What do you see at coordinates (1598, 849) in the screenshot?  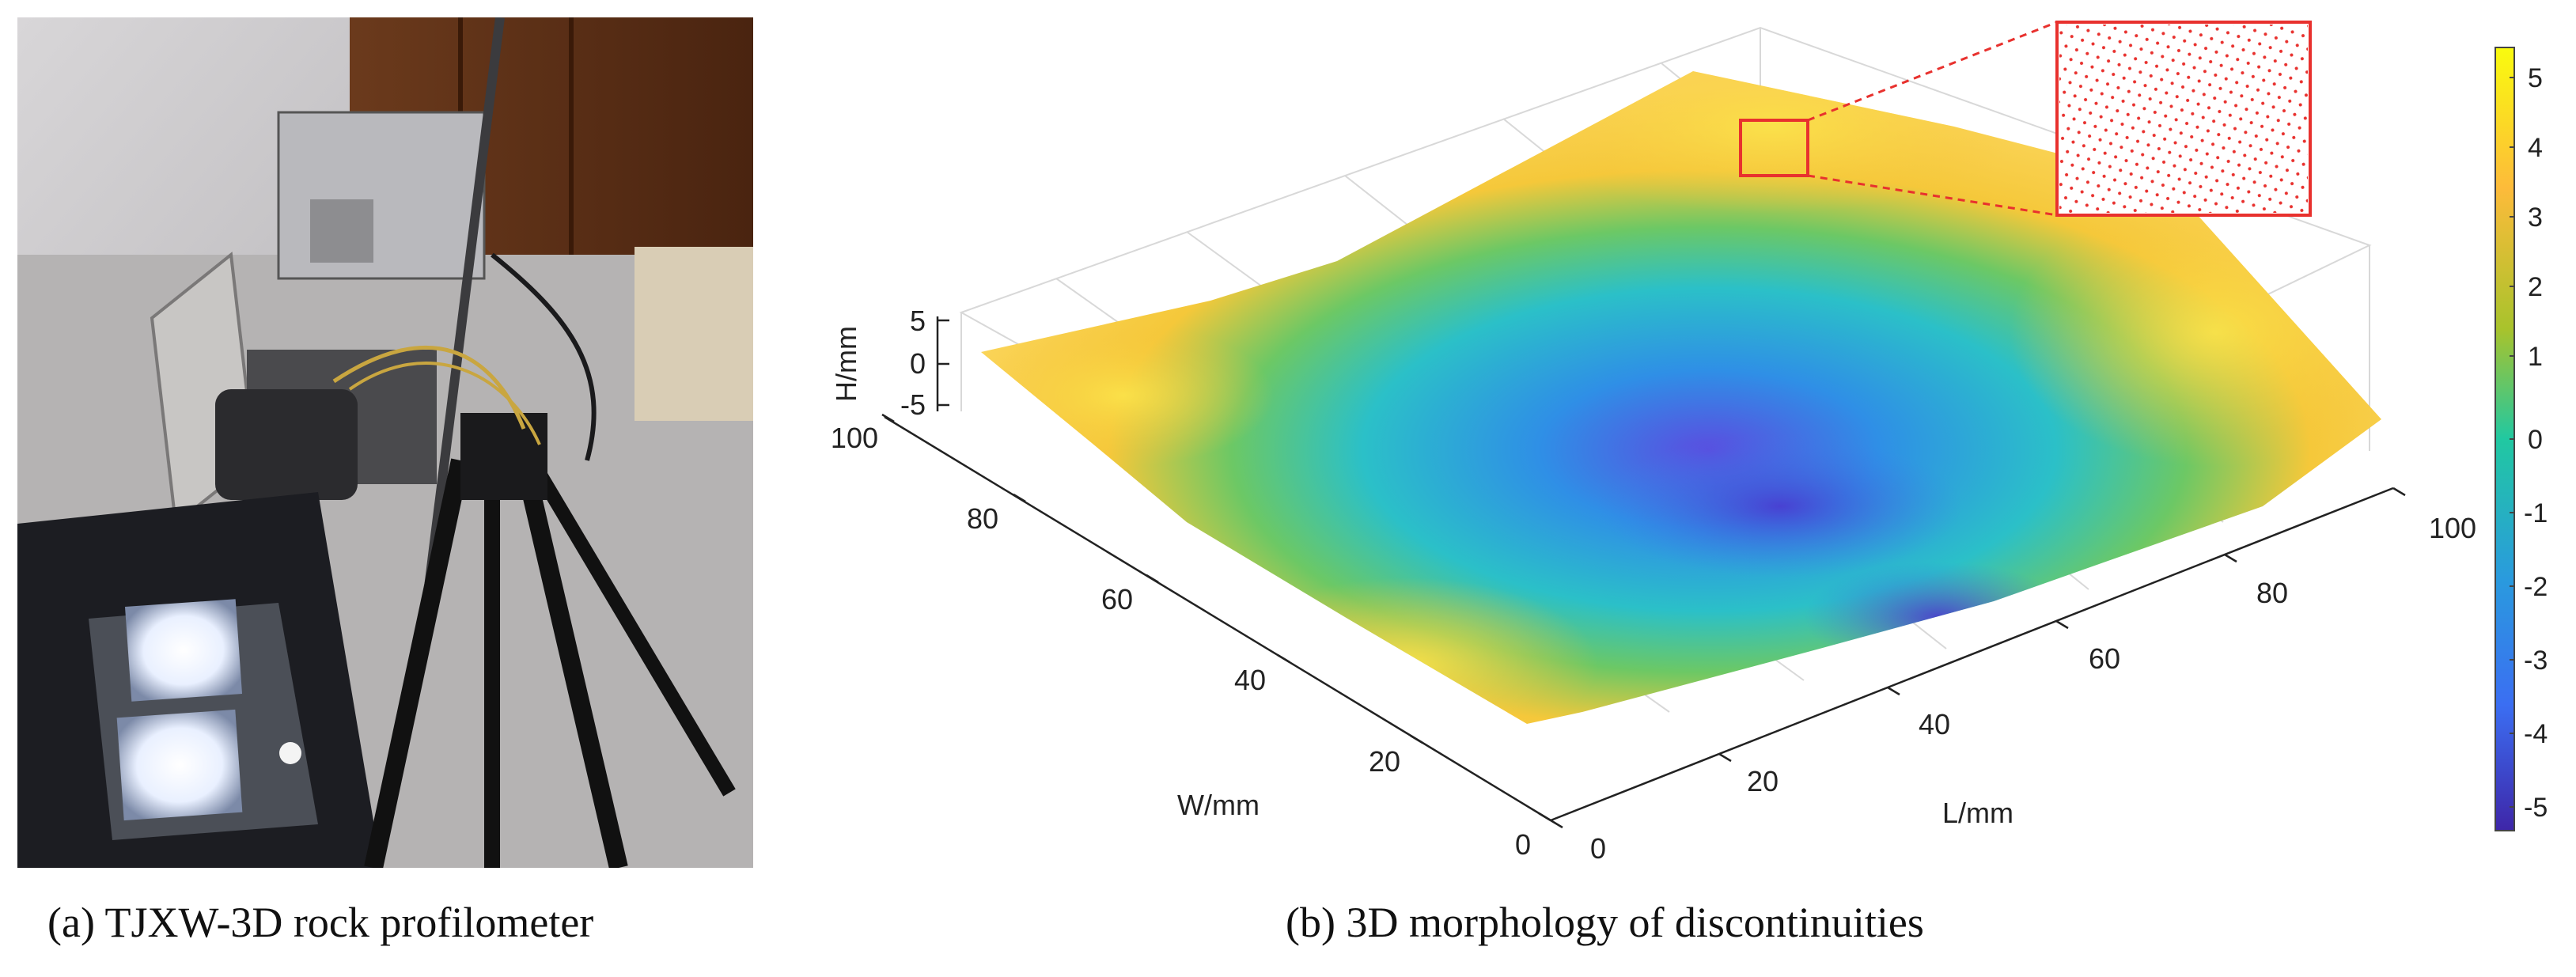 I see `l-tick-label: 0` at bounding box center [1598, 849].